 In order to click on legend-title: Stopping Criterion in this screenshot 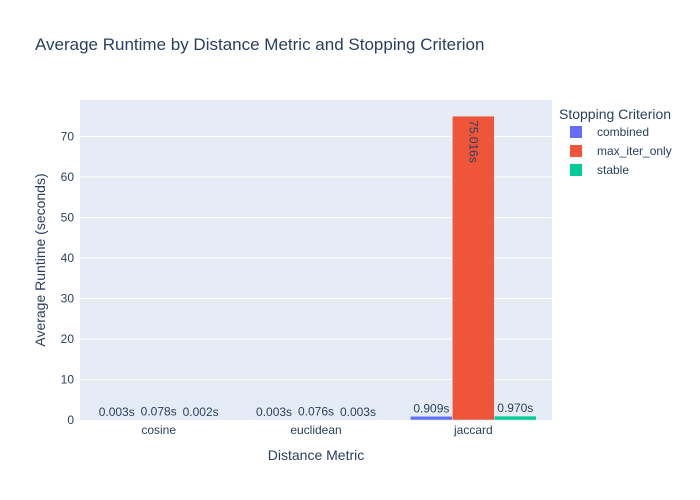, I will do `click(615, 114)`.